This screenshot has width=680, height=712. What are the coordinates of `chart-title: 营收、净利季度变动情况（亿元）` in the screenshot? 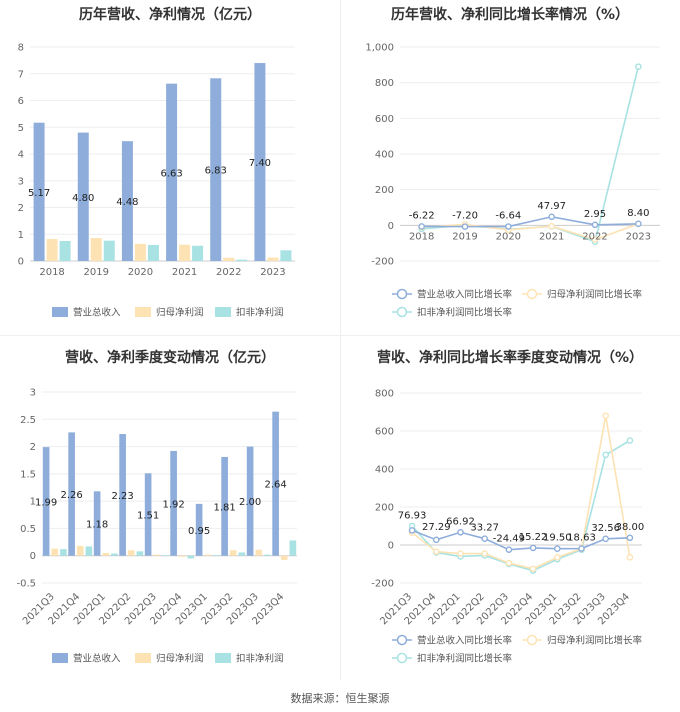 It's located at (170, 358).